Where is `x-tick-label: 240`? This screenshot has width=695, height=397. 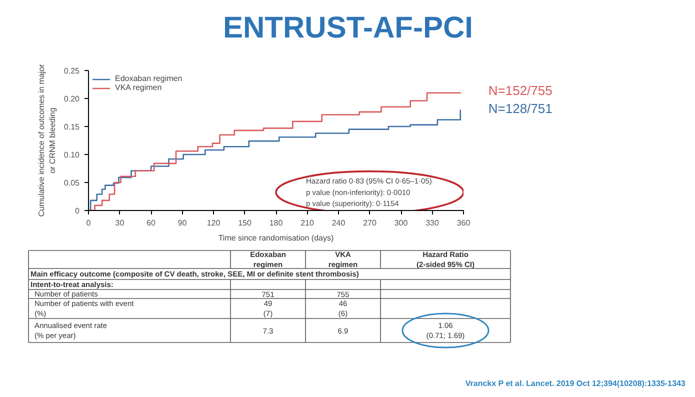
x-tick-label: 240 is located at coordinates (339, 223).